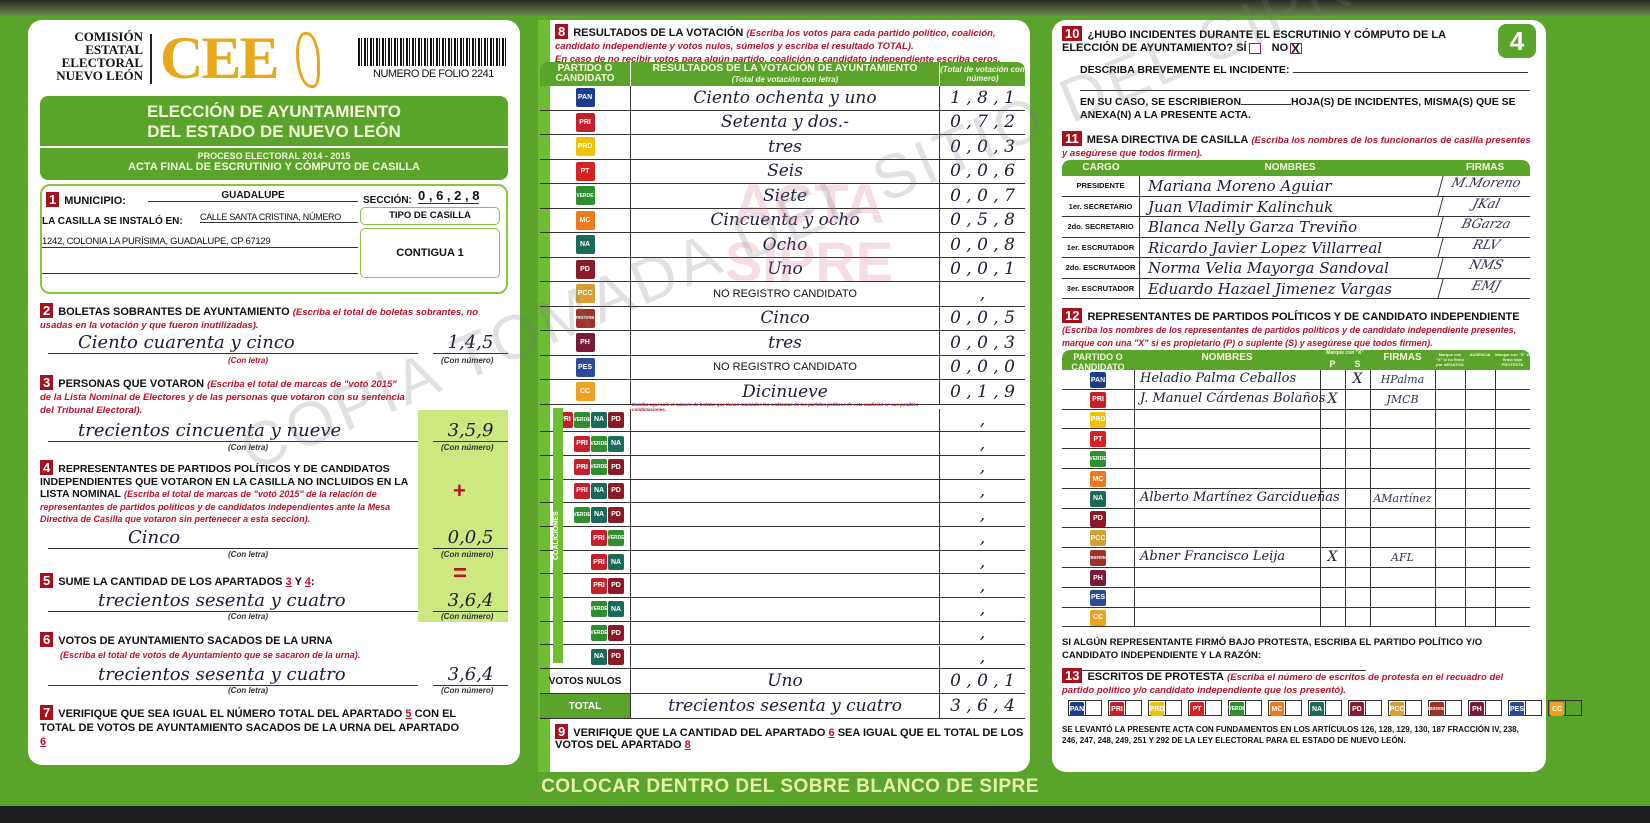 The image size is (1650, 823). Describe the element at coordinates (1240, 186) in the screenshot. I see `official-name: Mariana Moreno Aguiar` at that location.